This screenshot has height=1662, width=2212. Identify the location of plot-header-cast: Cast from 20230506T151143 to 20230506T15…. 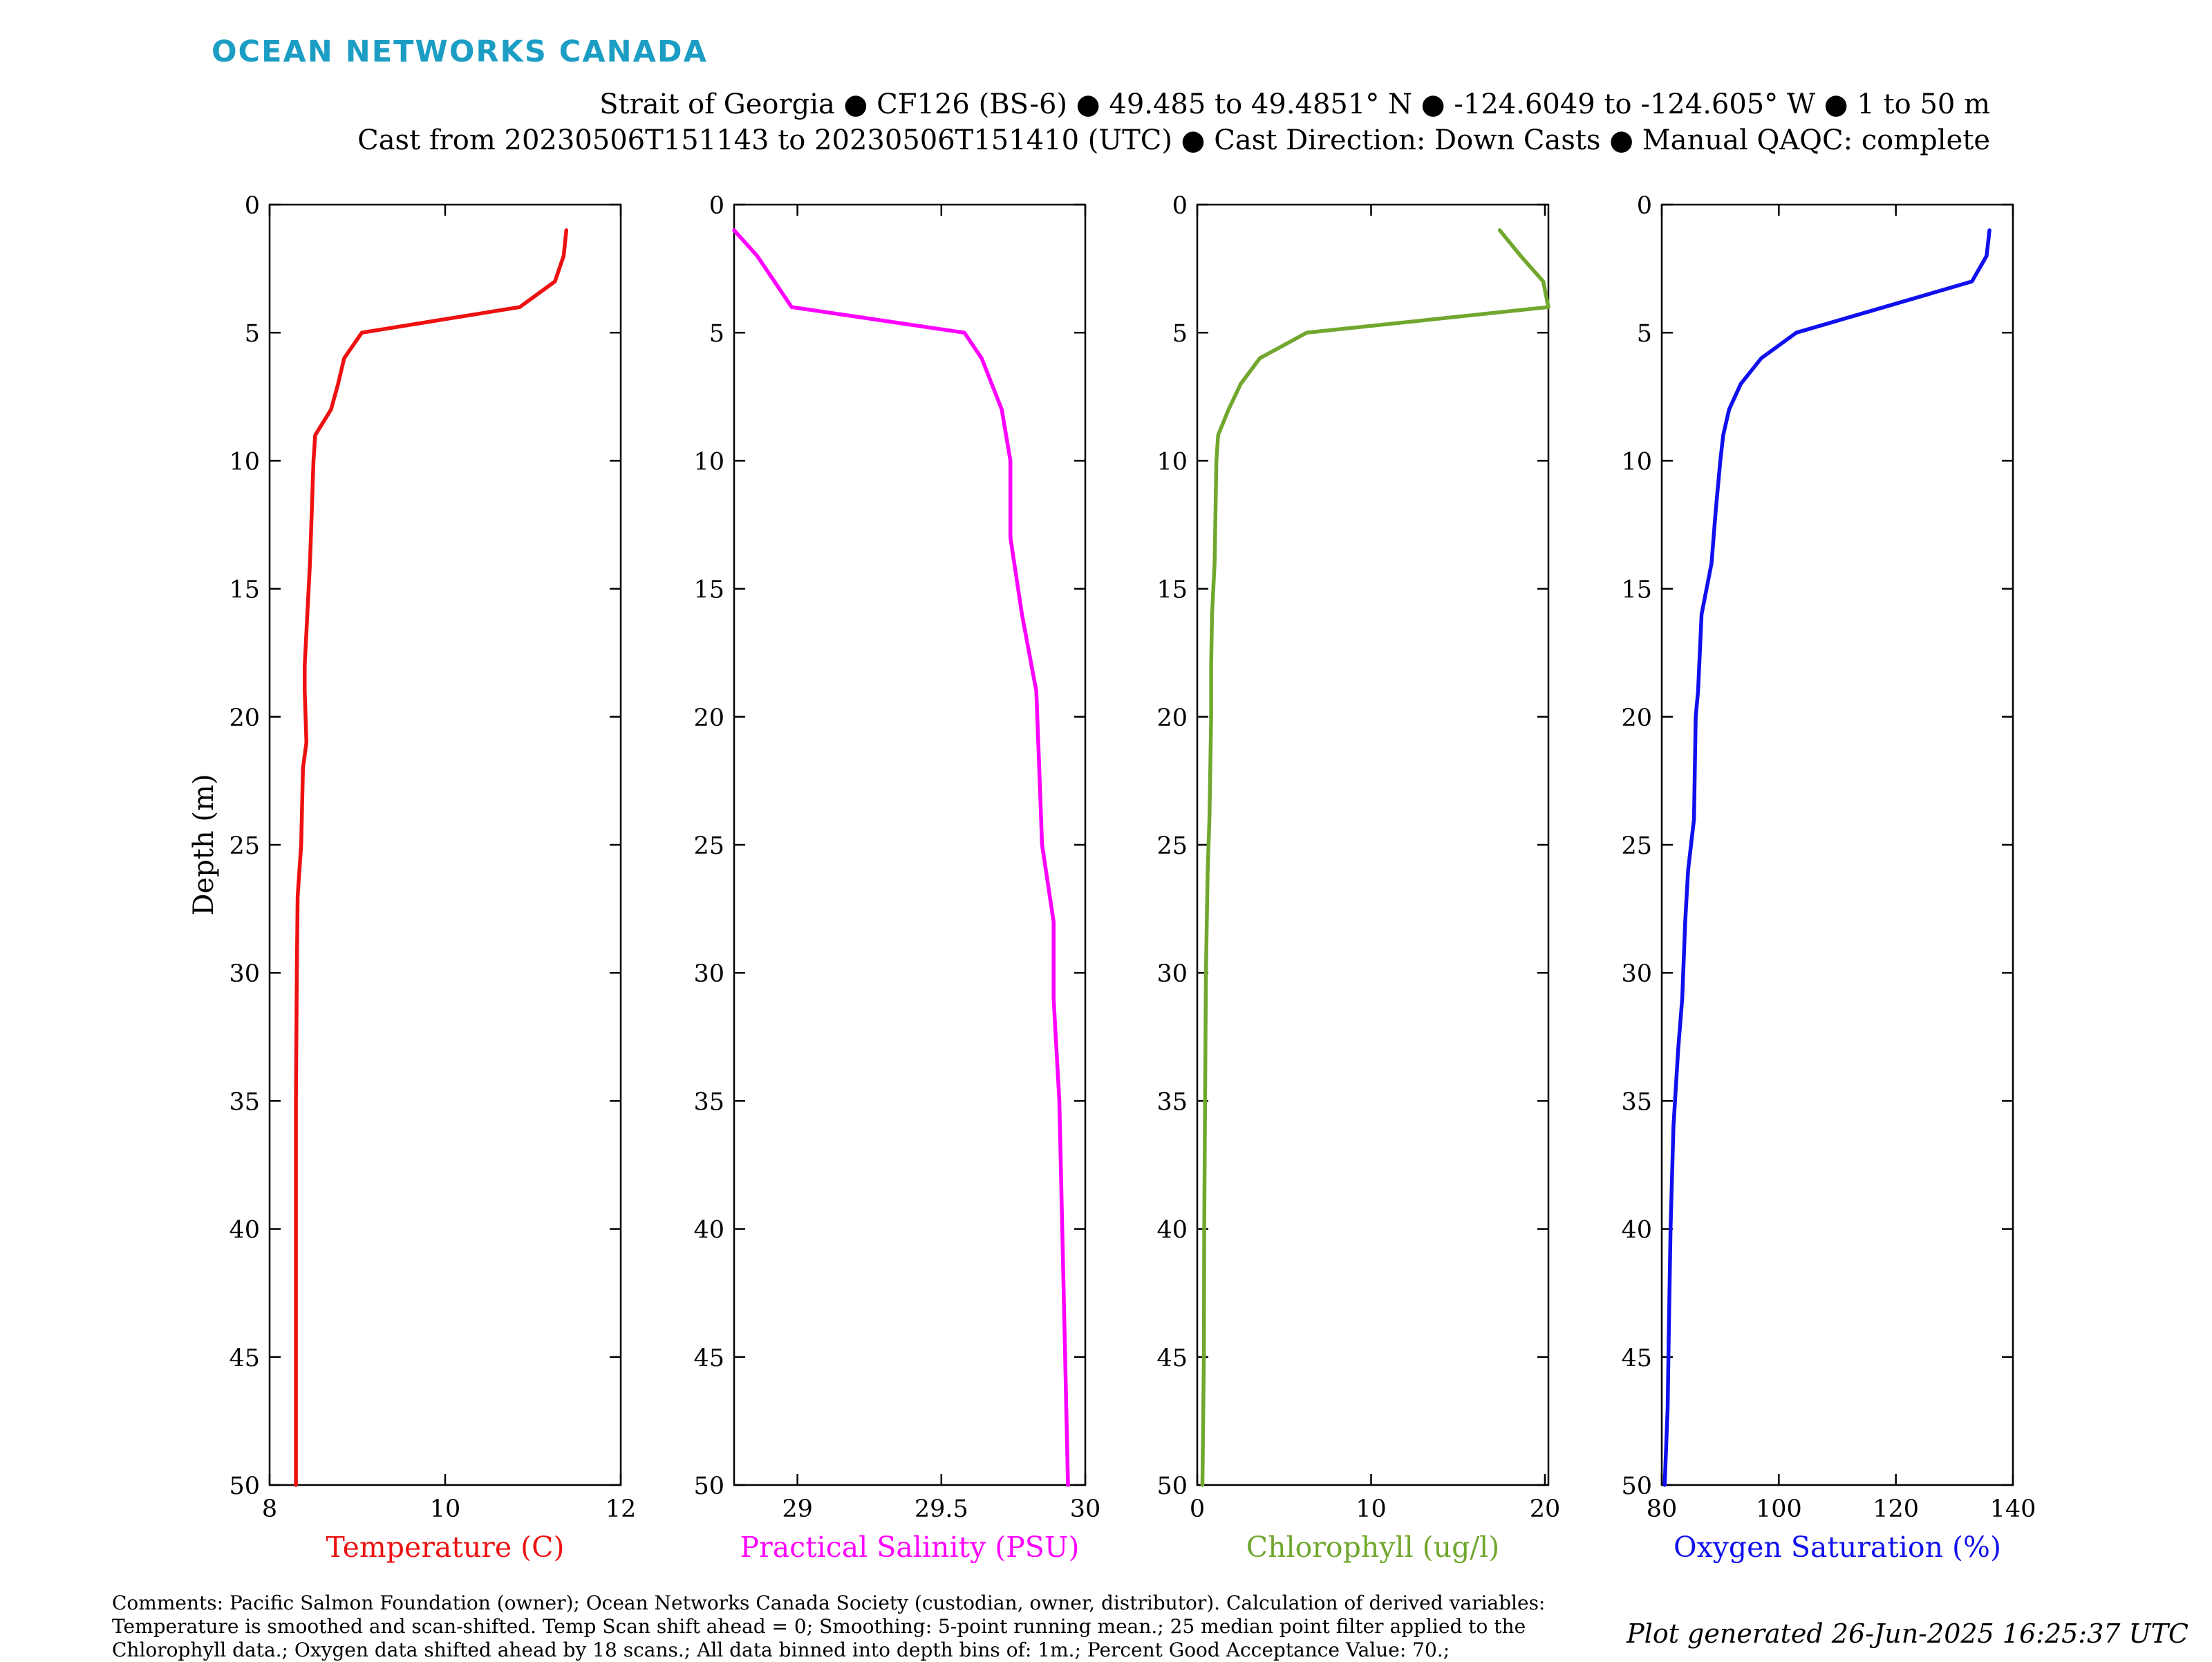
(1173, 140).